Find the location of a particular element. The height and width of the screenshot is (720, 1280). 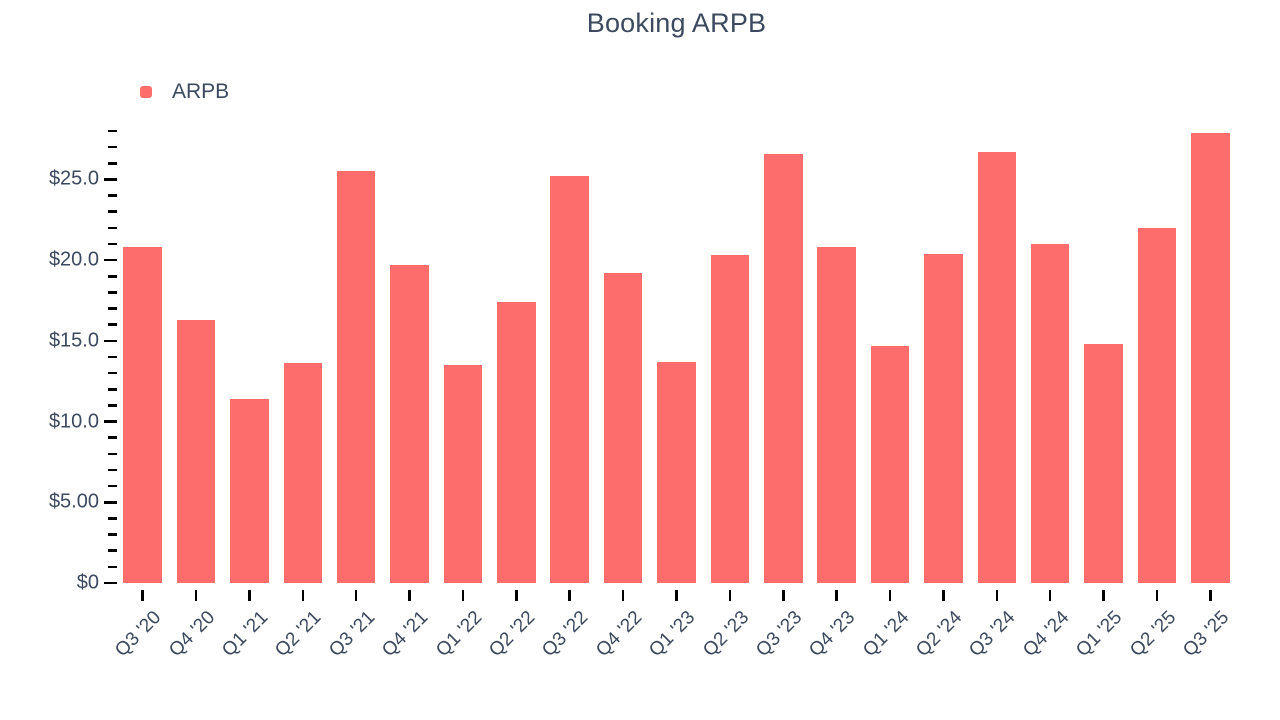

x-axis-label: Q3 '24 is located at coordinates (992, 634).